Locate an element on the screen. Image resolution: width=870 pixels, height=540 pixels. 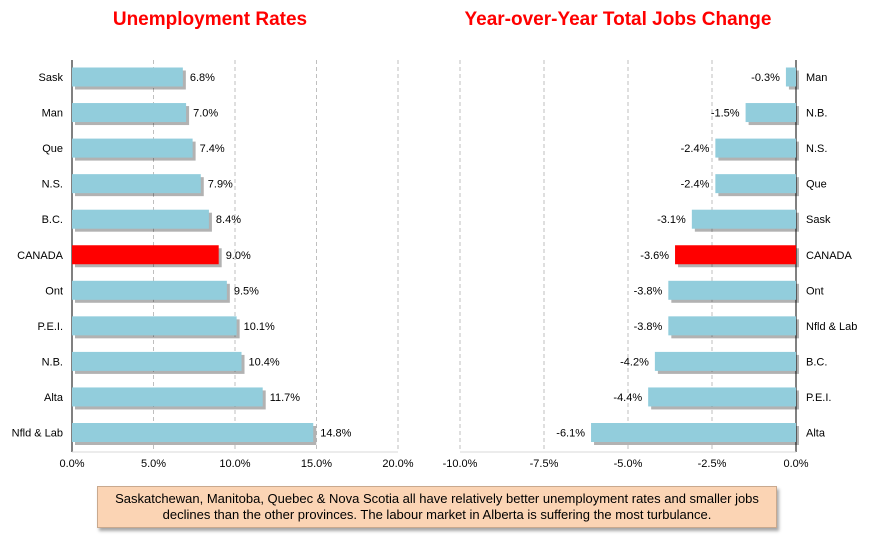
value-label: 8.4% is located at coordinates (228, 220).